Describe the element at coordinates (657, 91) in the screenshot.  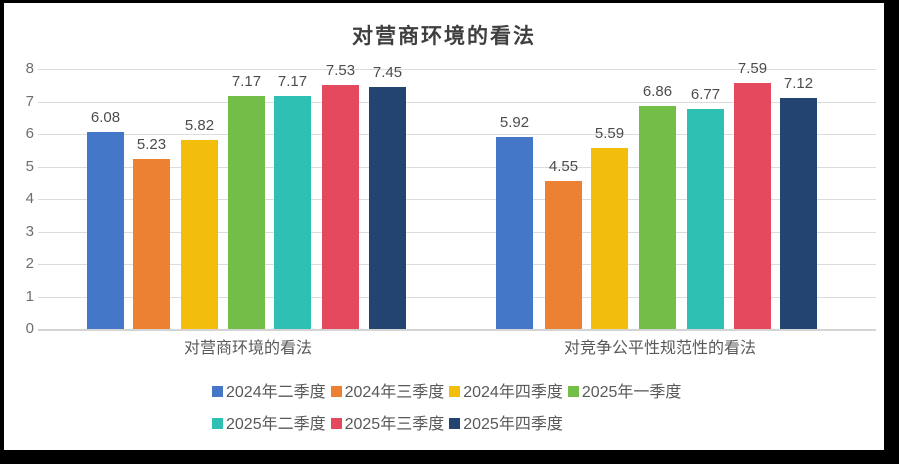
I see `data-label: 6.86` at that location.